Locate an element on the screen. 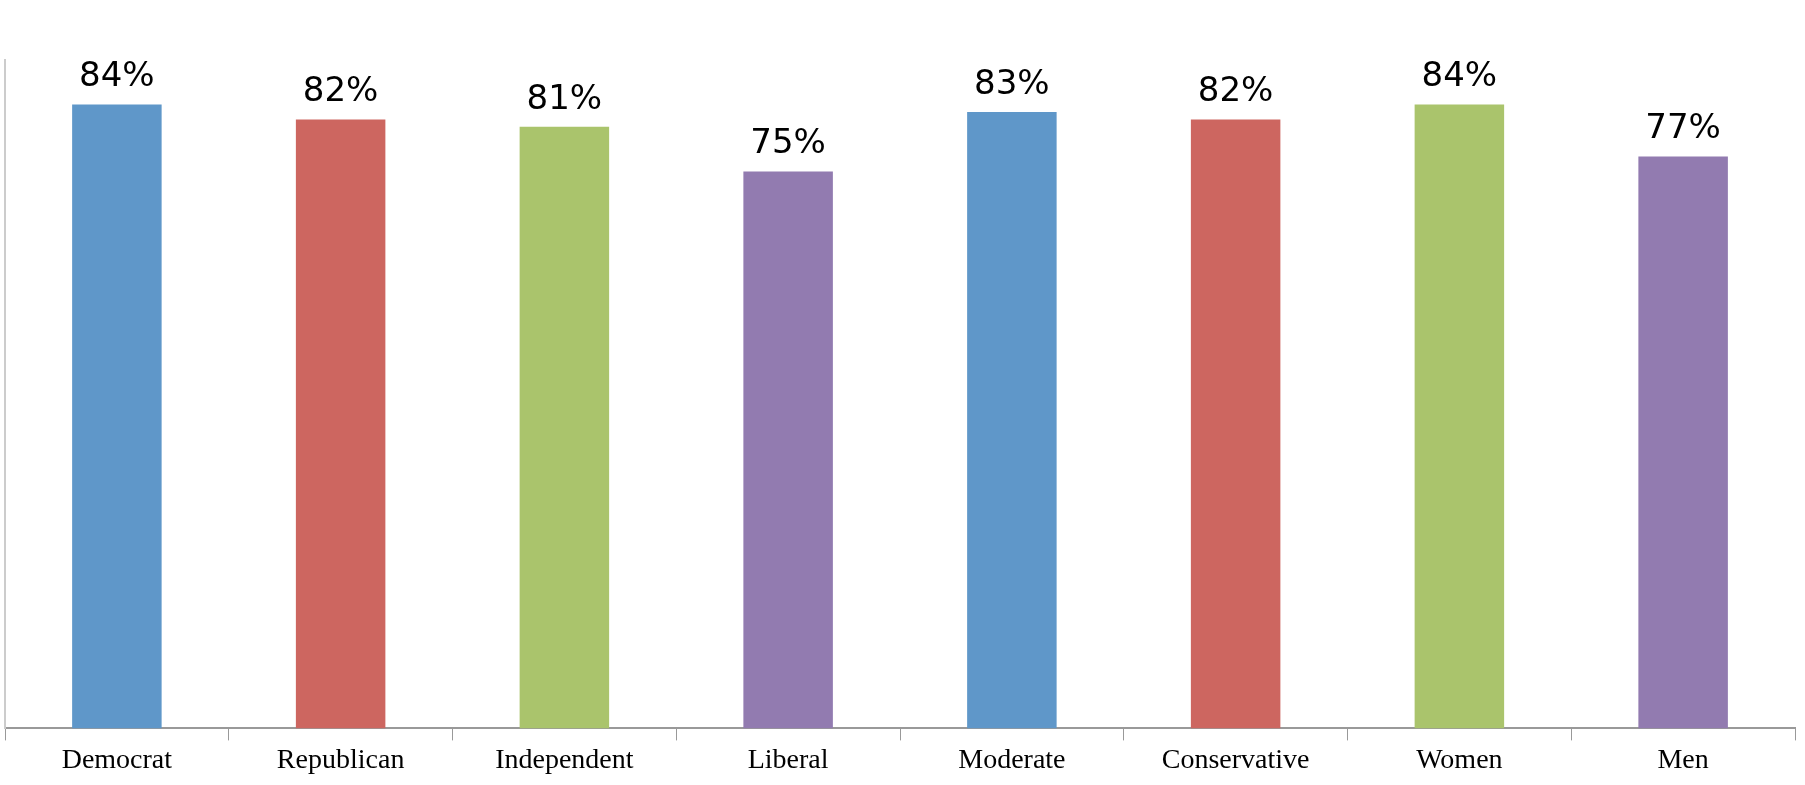  data-label: 75% is located at coordinates (788, 141).